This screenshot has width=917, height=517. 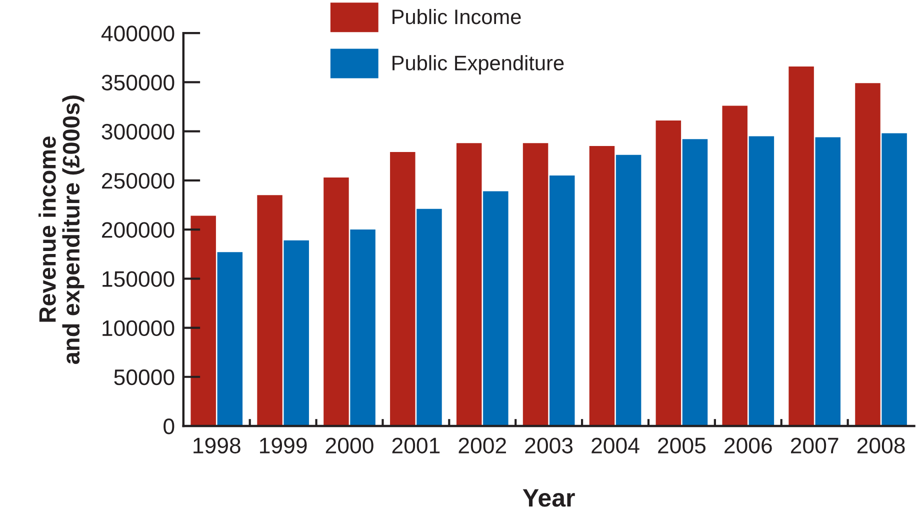 I want to click on x-tick-label: 2006, so click(x=748, y=446).